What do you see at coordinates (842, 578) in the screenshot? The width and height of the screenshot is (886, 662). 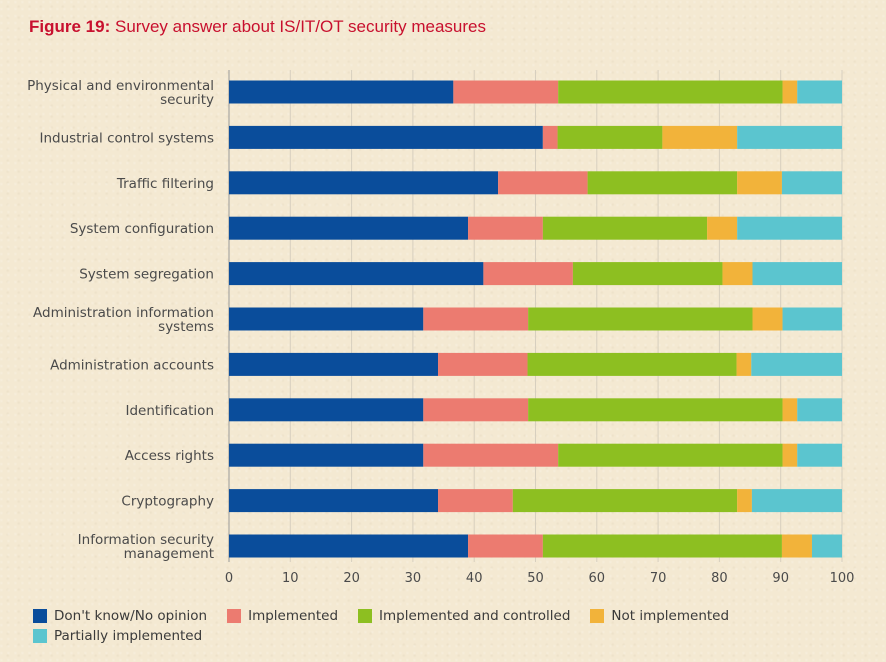 I see `x-tick-label: 100` at bounding box center [842, 578].